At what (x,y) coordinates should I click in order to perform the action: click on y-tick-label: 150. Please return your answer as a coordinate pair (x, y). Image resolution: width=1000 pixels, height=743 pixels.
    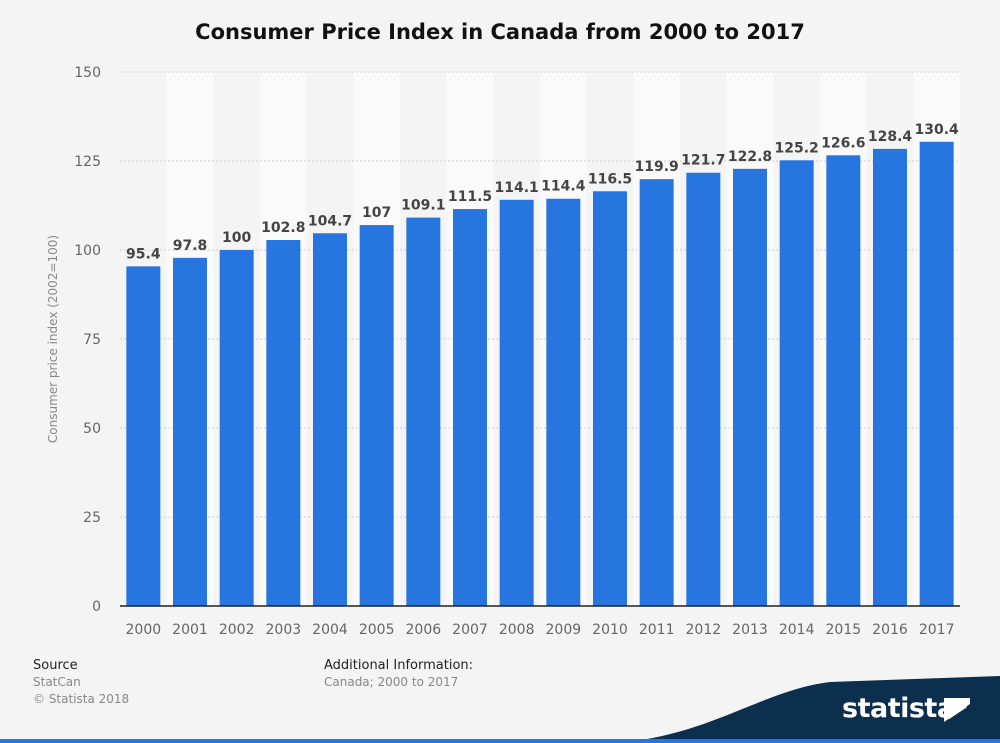
    Looking at the image, I should click on (87, 73).